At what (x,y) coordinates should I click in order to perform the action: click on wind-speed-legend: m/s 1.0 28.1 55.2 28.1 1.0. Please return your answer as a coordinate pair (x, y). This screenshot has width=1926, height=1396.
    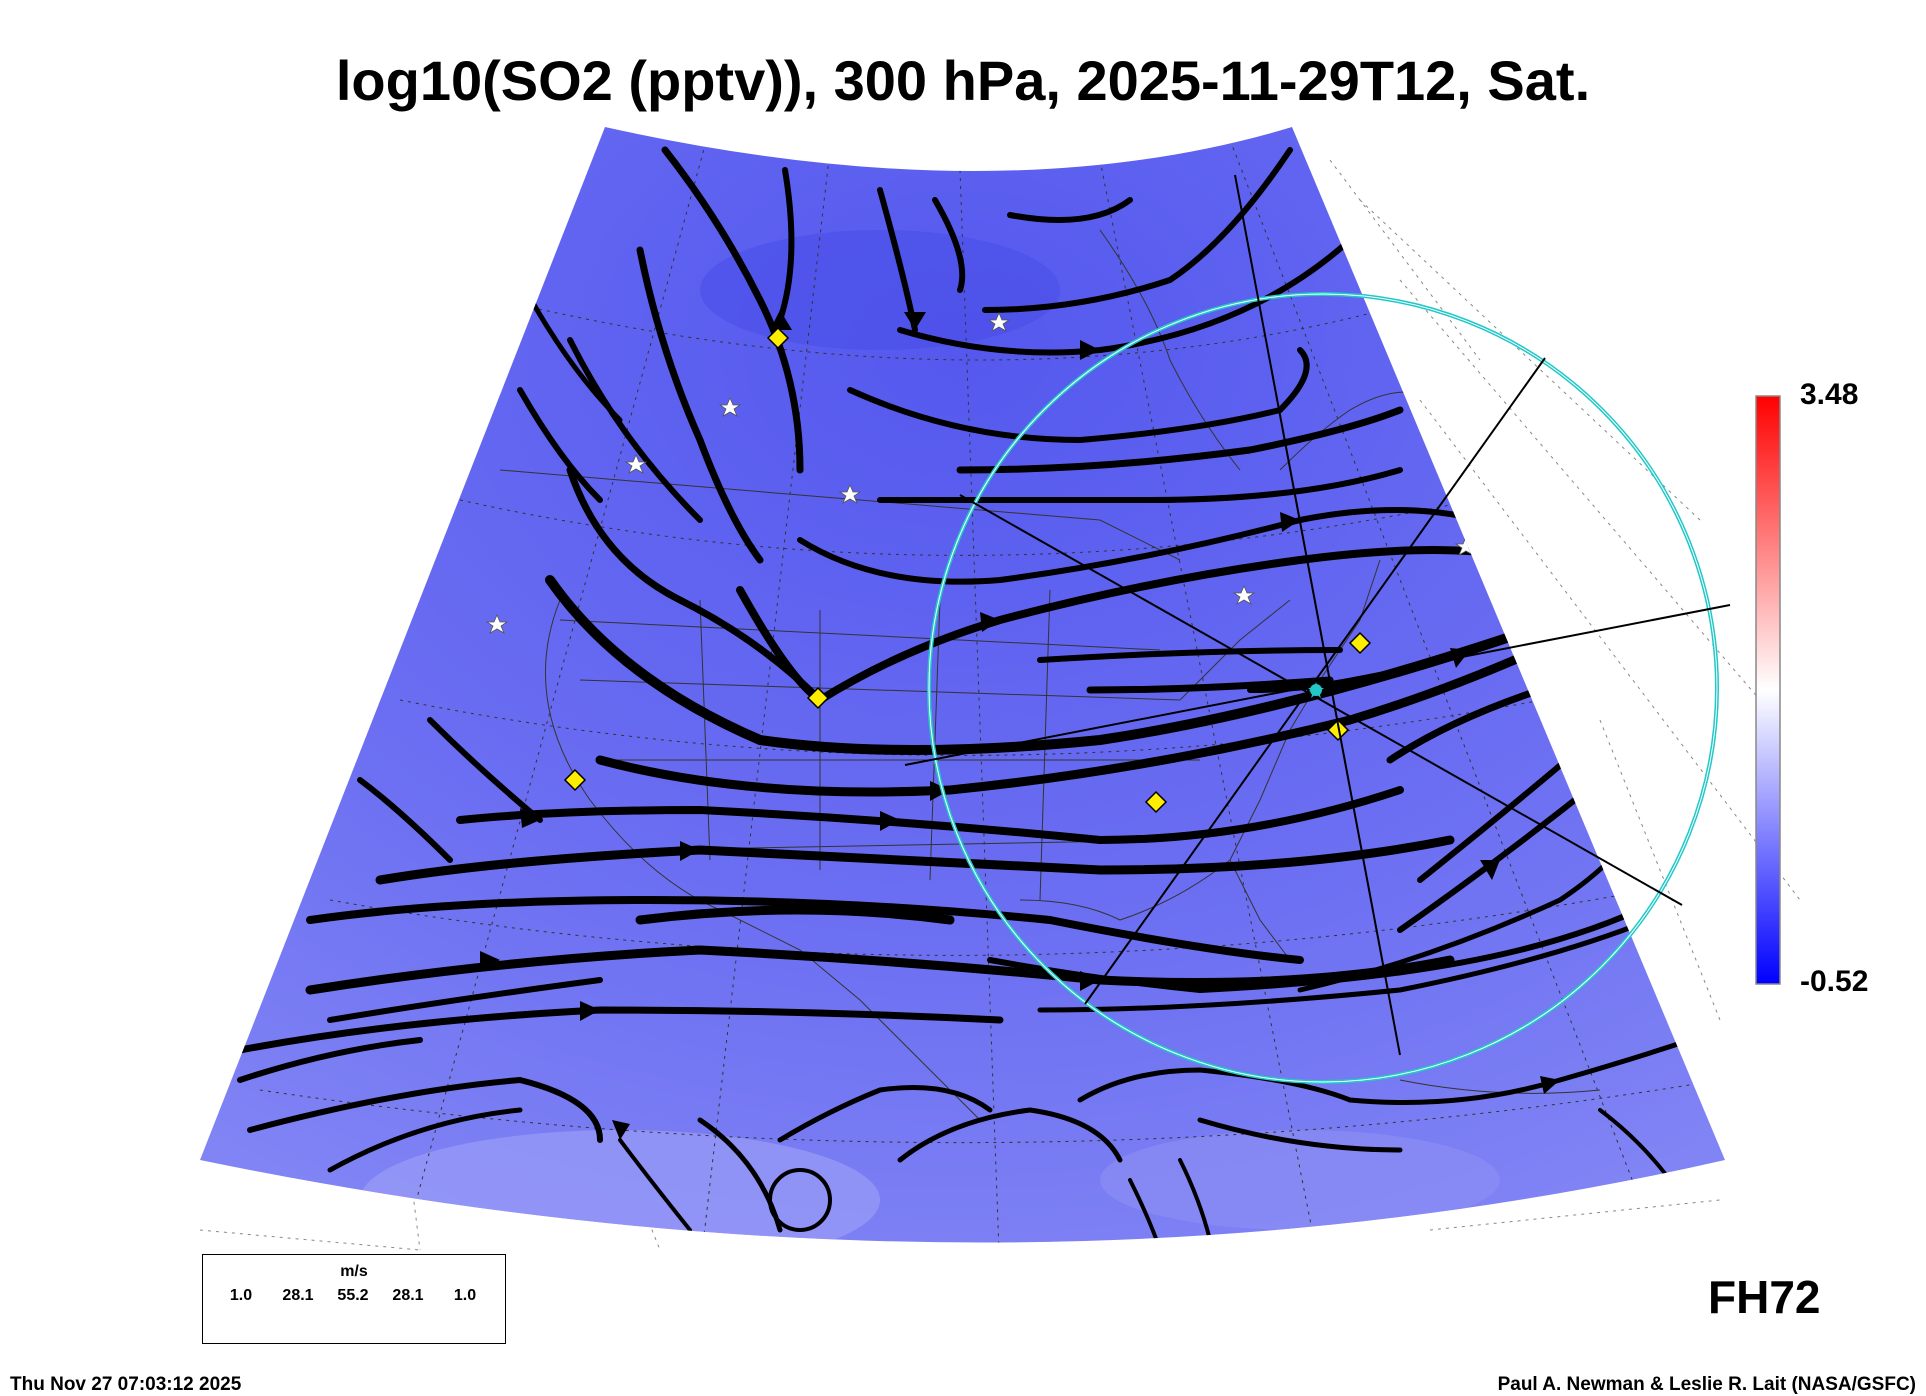
    Looking at the image, I should click on (354, 1299).